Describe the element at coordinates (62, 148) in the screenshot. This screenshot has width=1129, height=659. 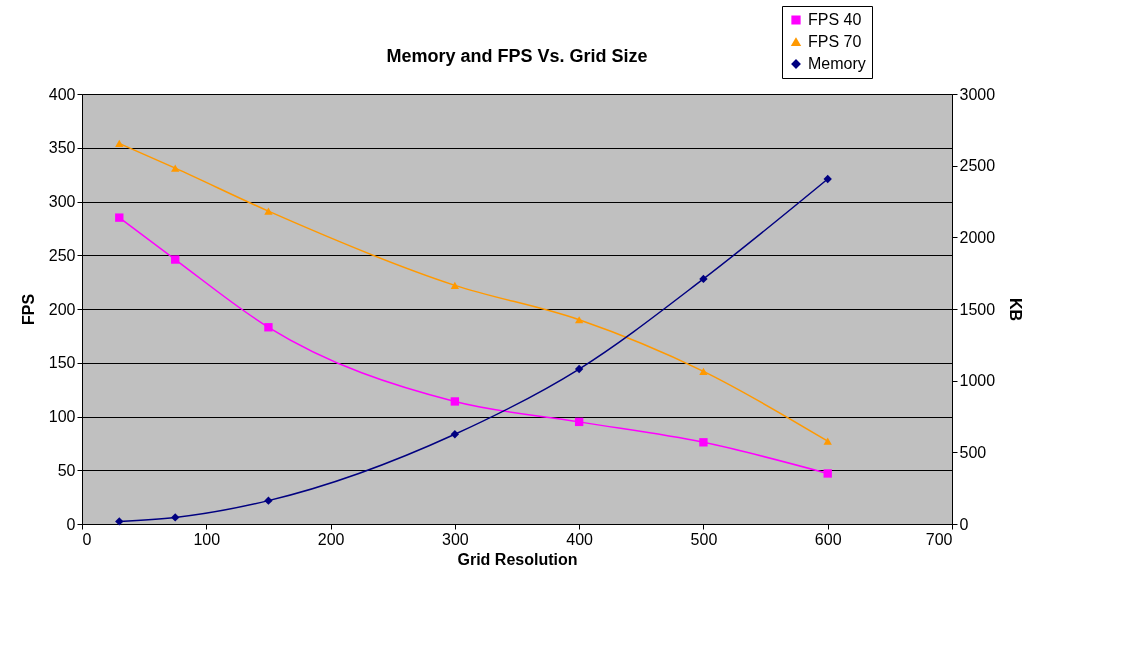
I see `y-tick-label: 350` at that location.